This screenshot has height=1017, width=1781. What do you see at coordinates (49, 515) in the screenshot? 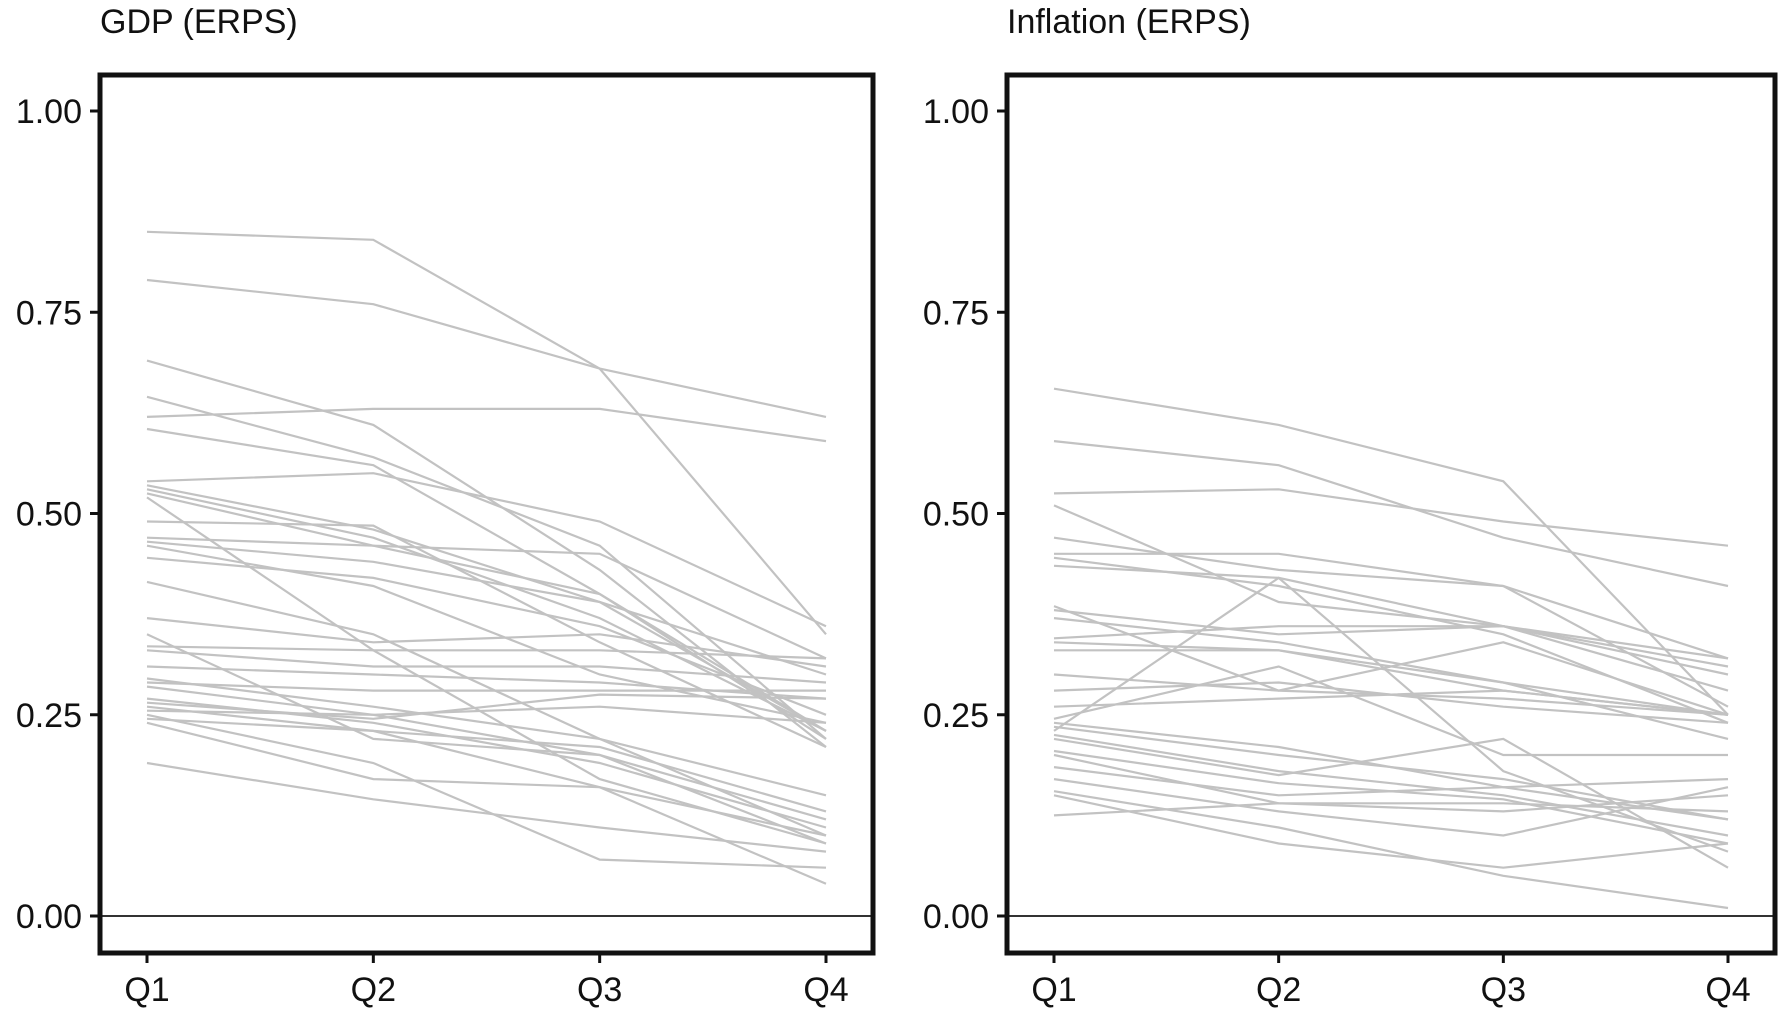
I see `gdp-y-tick-label: 0.50` at bounding box center [49, 515].